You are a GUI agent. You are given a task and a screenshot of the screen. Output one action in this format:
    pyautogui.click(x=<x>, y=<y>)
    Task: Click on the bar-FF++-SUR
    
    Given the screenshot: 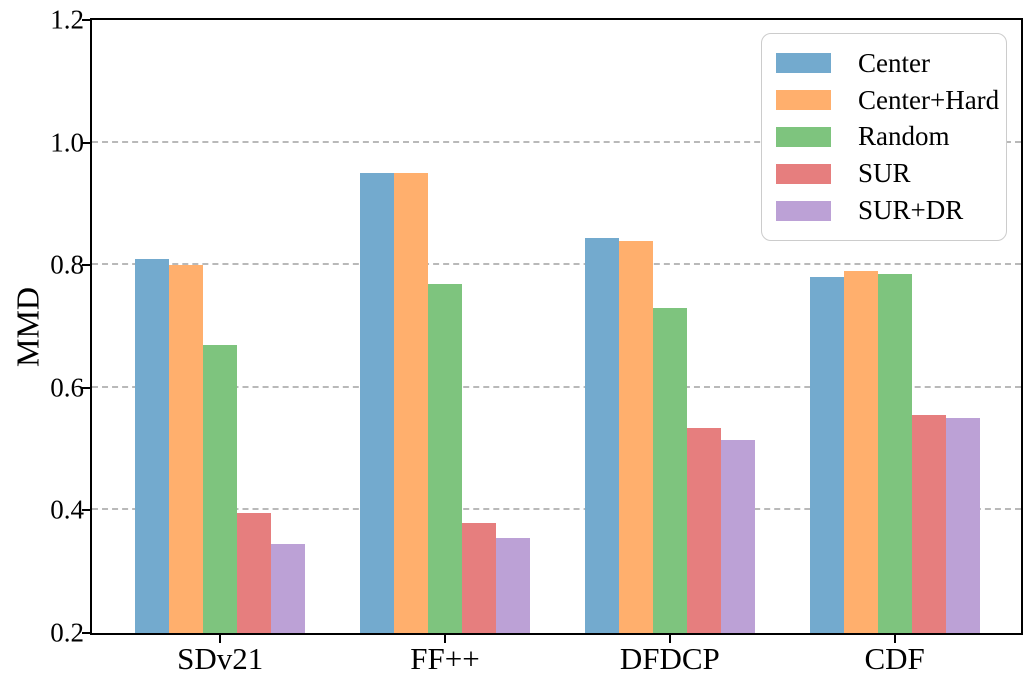 What is the action you would take?
    pyautogui.click(x=479, y=577)
    